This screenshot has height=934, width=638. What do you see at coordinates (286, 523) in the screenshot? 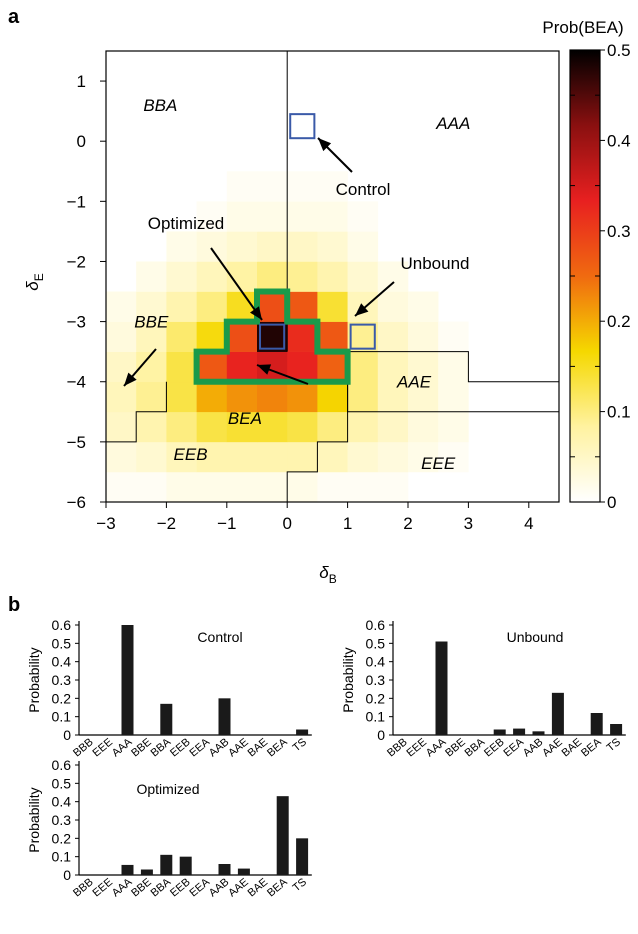
I see `x-tick-label: 0` at bounding box center [286, 523].